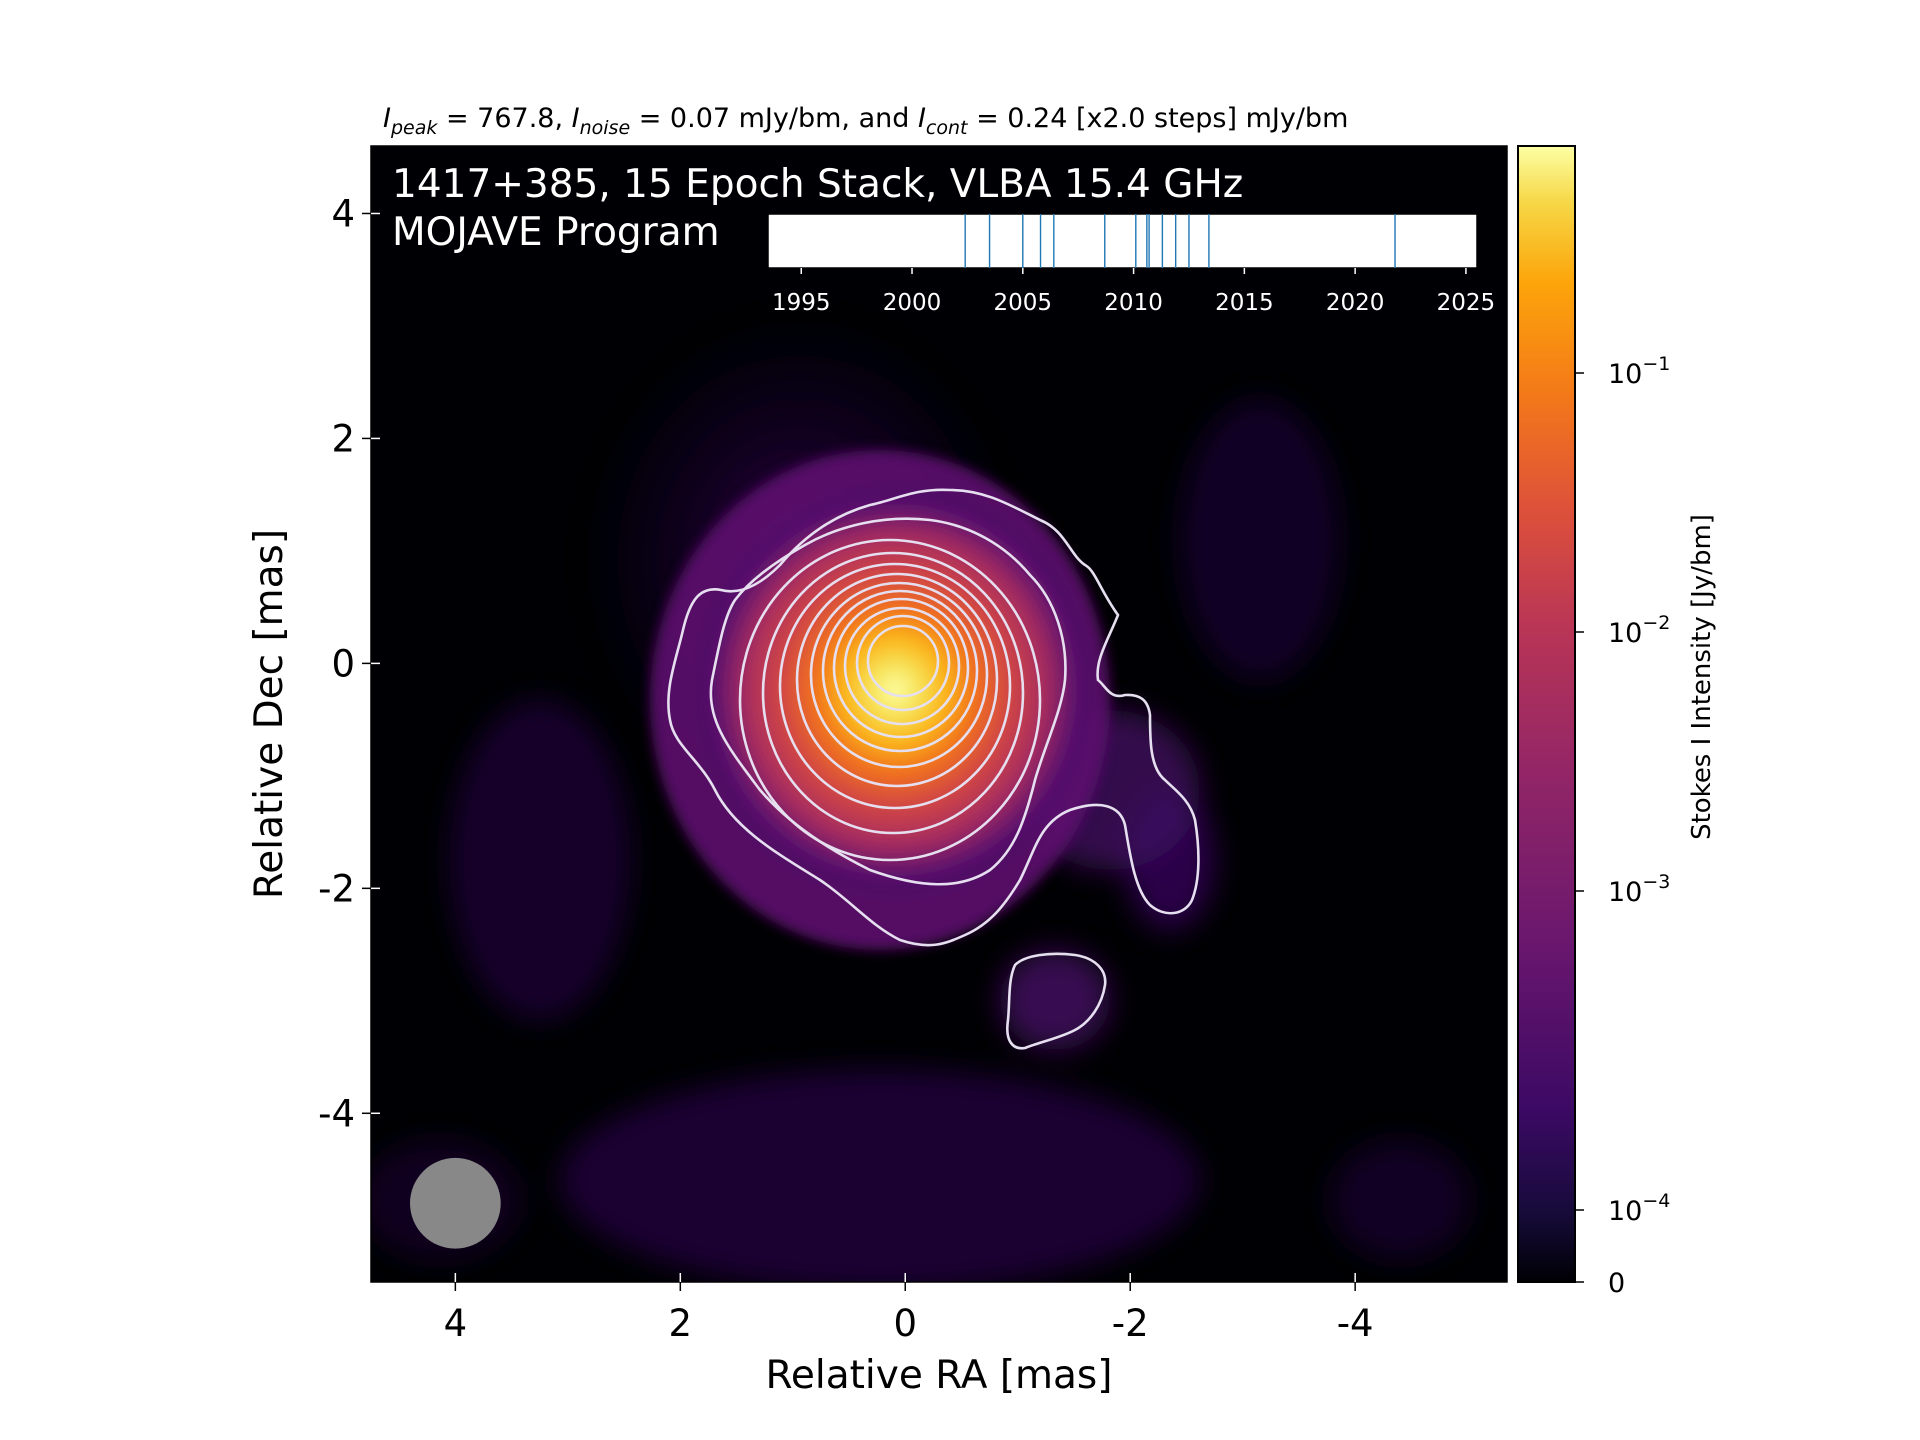 The image size is (1920, 1440). What do you see at coordinates (1130, 1323) in the screenshot?
I see `x-tick-label: -2` at bounding box center [1130, 1323].